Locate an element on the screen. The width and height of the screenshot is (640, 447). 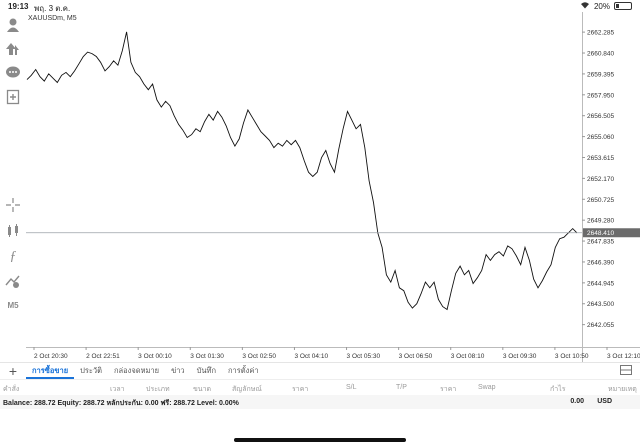
y-tick-label: 2660.840 is located at coordinates (600, 54).